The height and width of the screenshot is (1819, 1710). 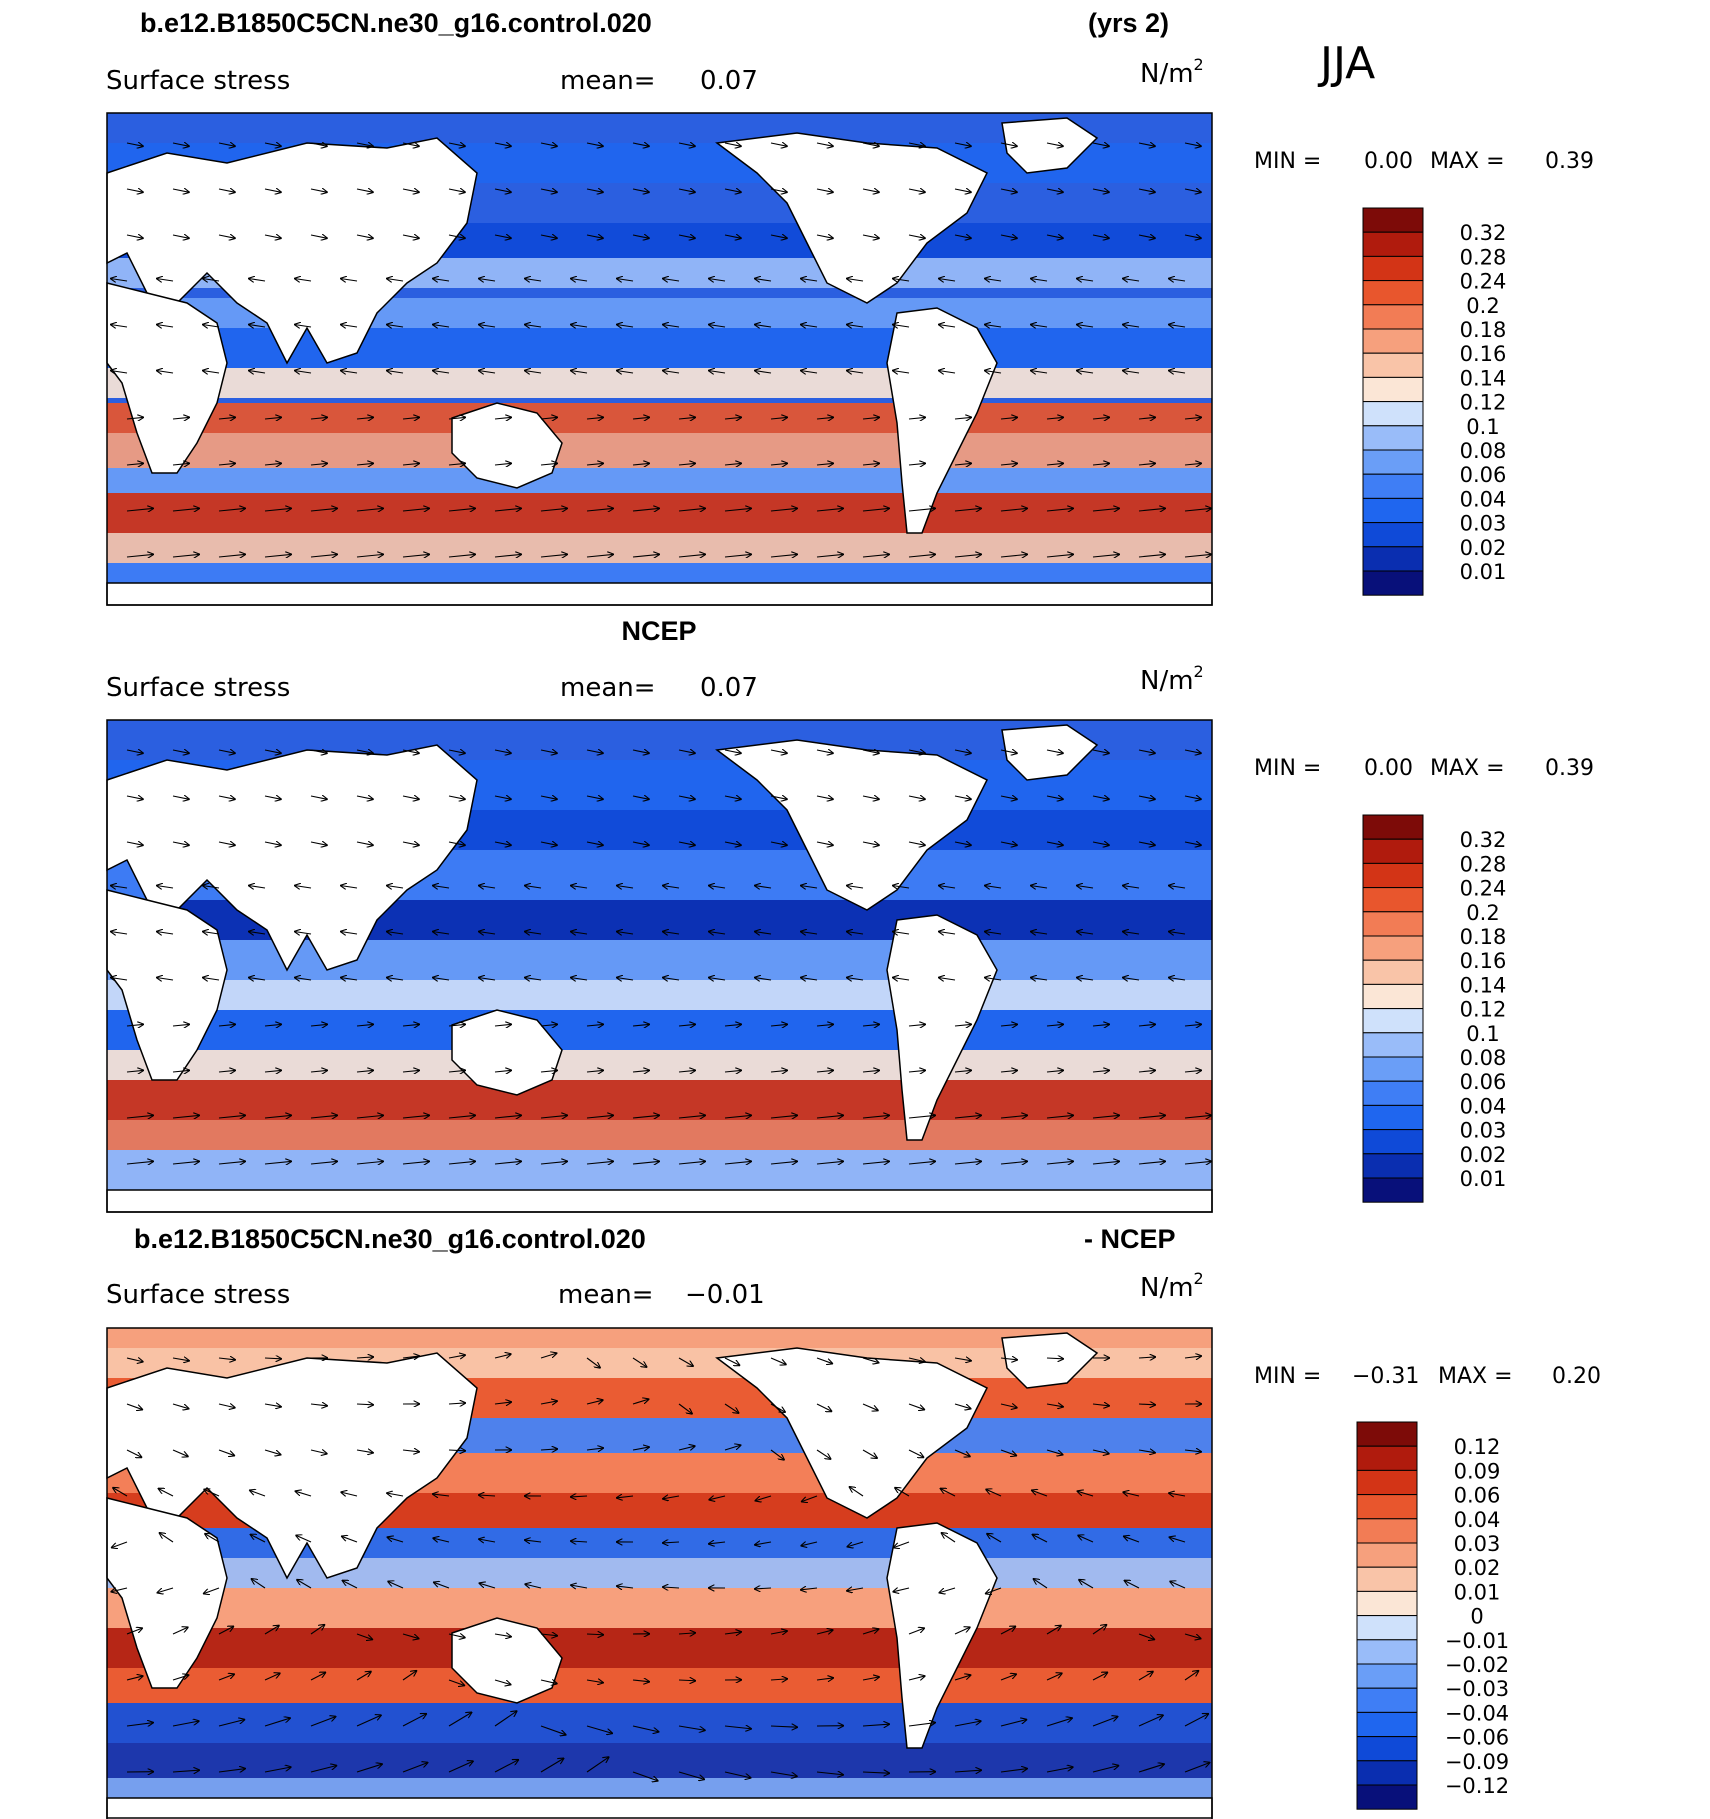 I want to click on colorbar-tick-label: 0.14, so click(x=1483, y=378).